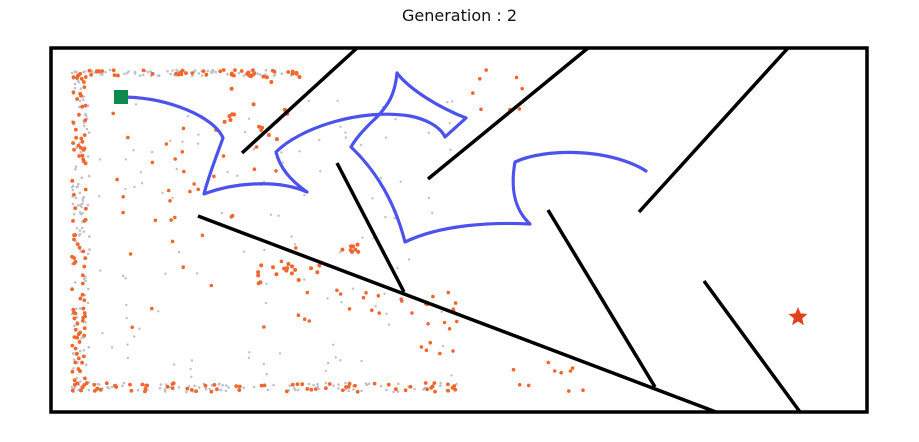 Image resolution: width=919 pixels, height=442 pixels. I want to click on generation-title: Generation : 2, so click(459, 15).